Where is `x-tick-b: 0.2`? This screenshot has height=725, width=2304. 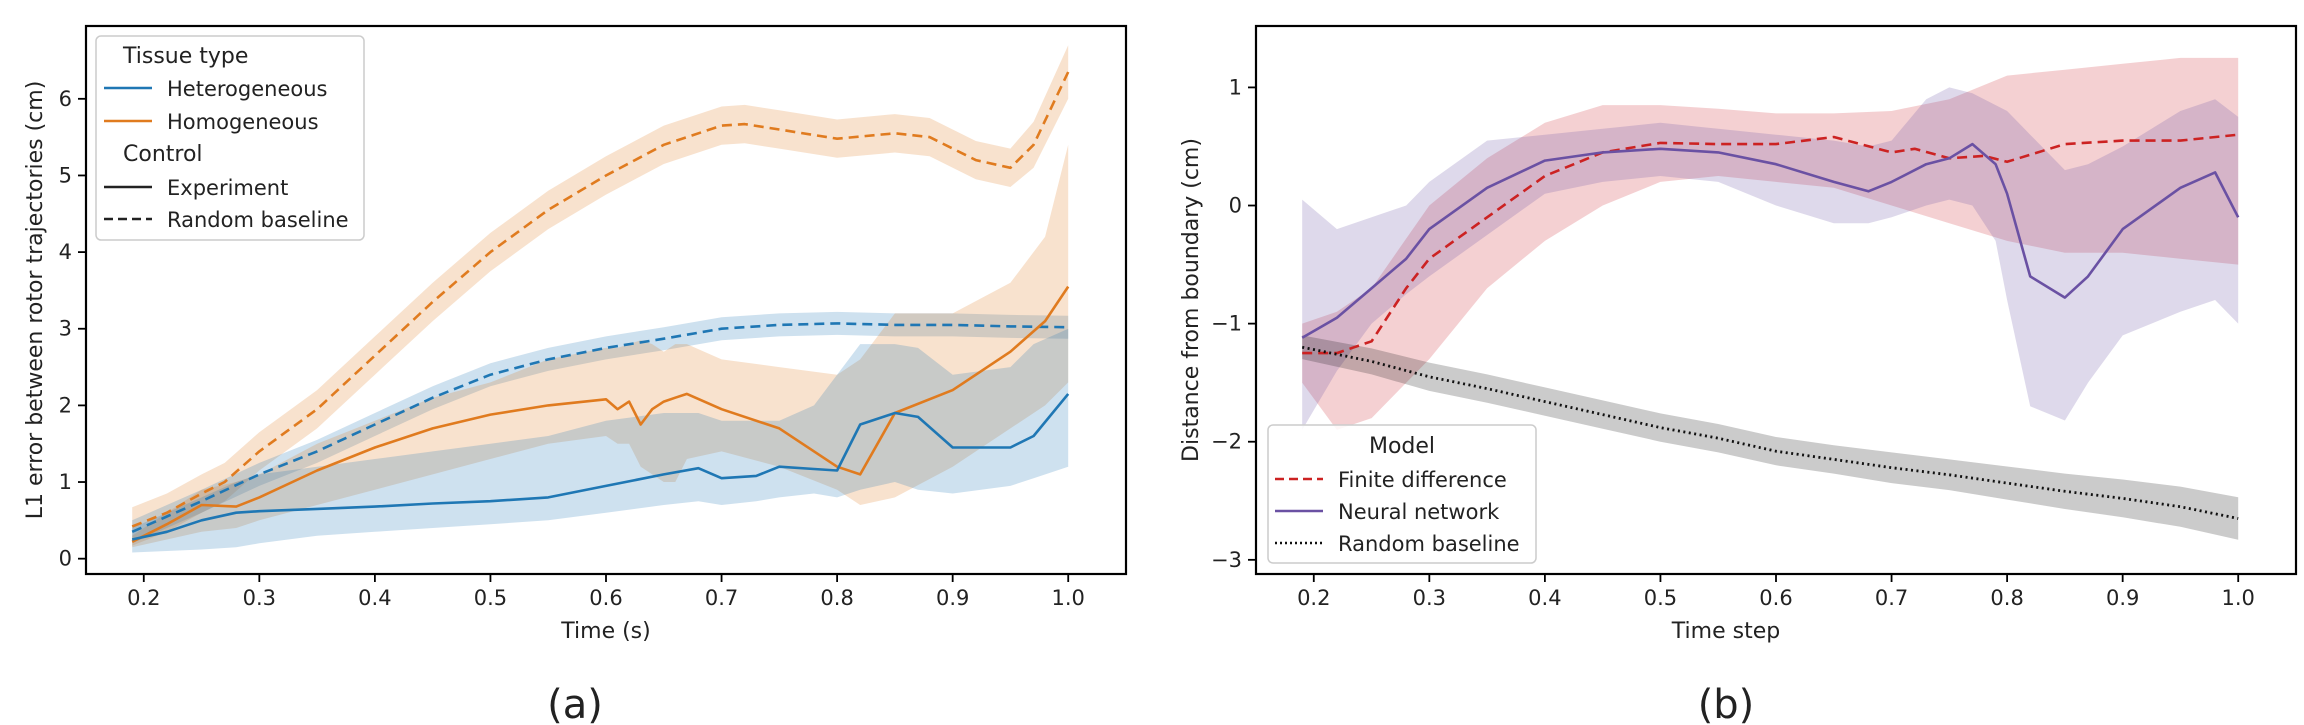
x-tick-b: 0.2 is located at coordinates (1313, 592).